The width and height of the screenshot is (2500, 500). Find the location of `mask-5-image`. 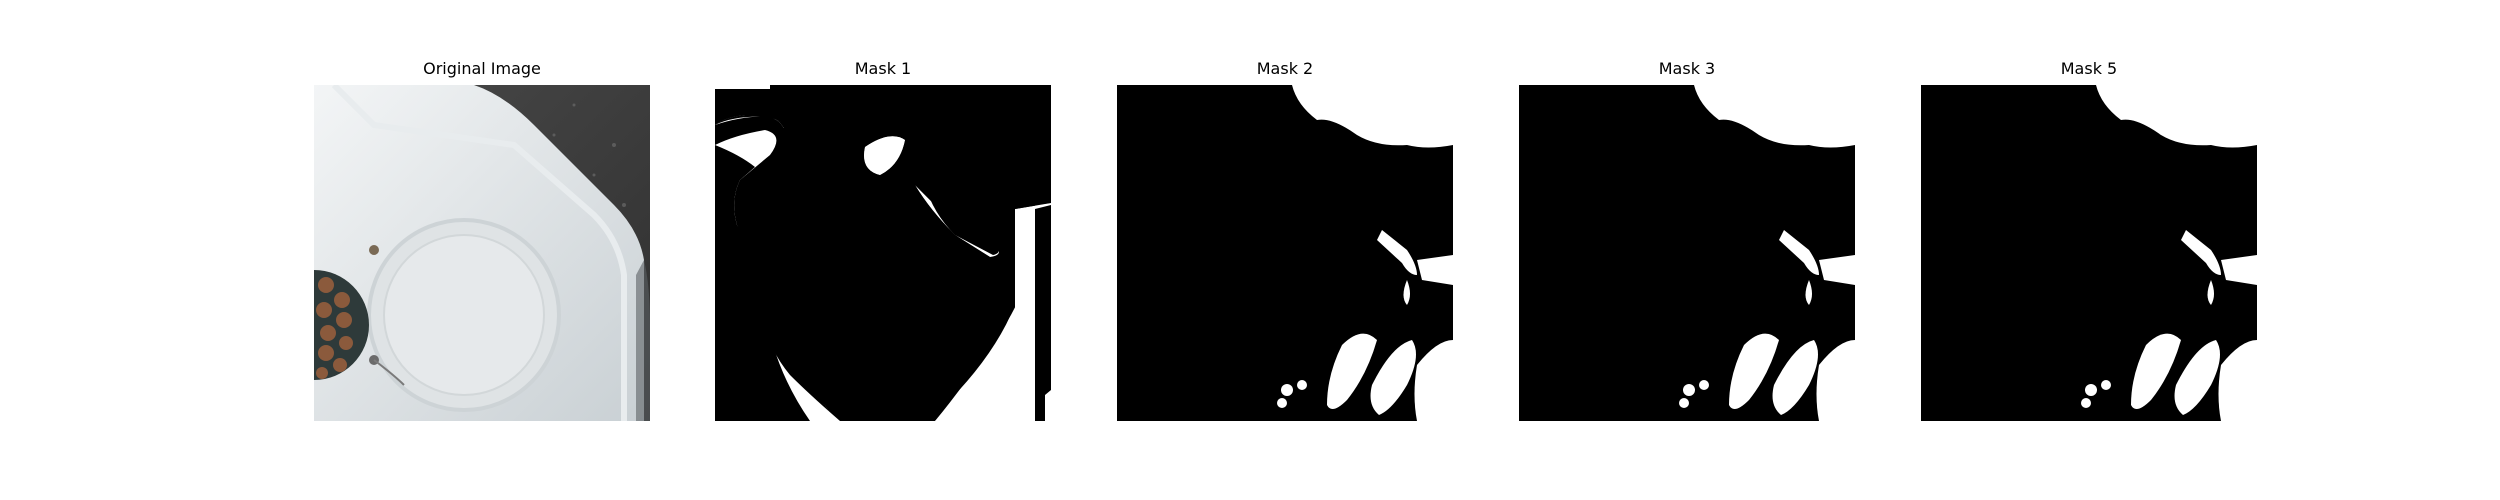

mask-5-image is located at coordinates (2089, 253).